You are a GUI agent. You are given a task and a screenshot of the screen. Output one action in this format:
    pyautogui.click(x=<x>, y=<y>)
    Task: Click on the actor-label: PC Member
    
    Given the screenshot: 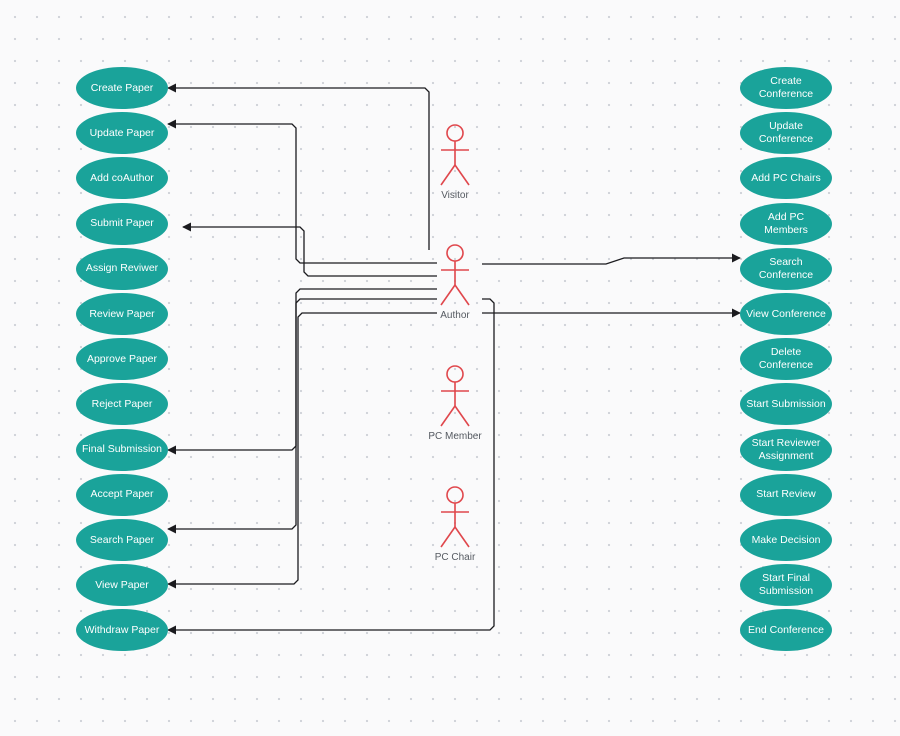 What is the action you would take?
    pyautogui.click(x=455, y=436)
    